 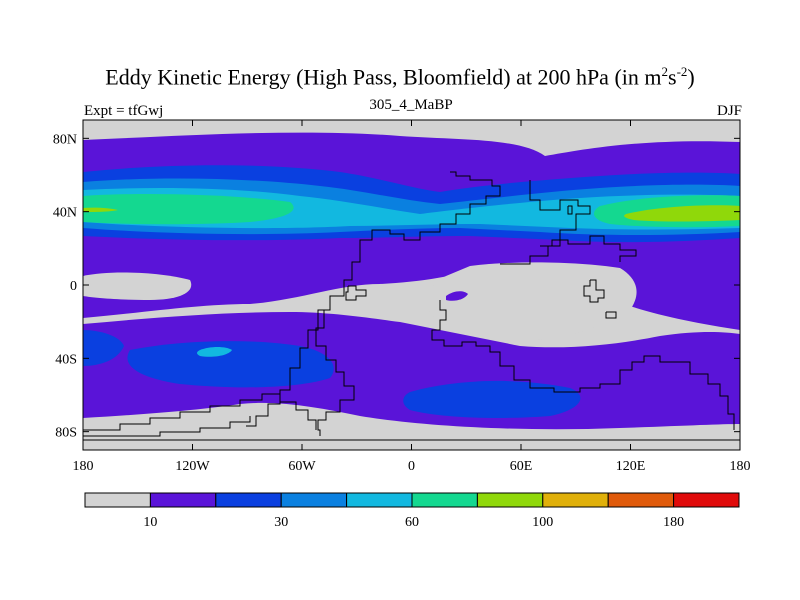 I want to click on contour-south-blue, so click(x=230, y=364).